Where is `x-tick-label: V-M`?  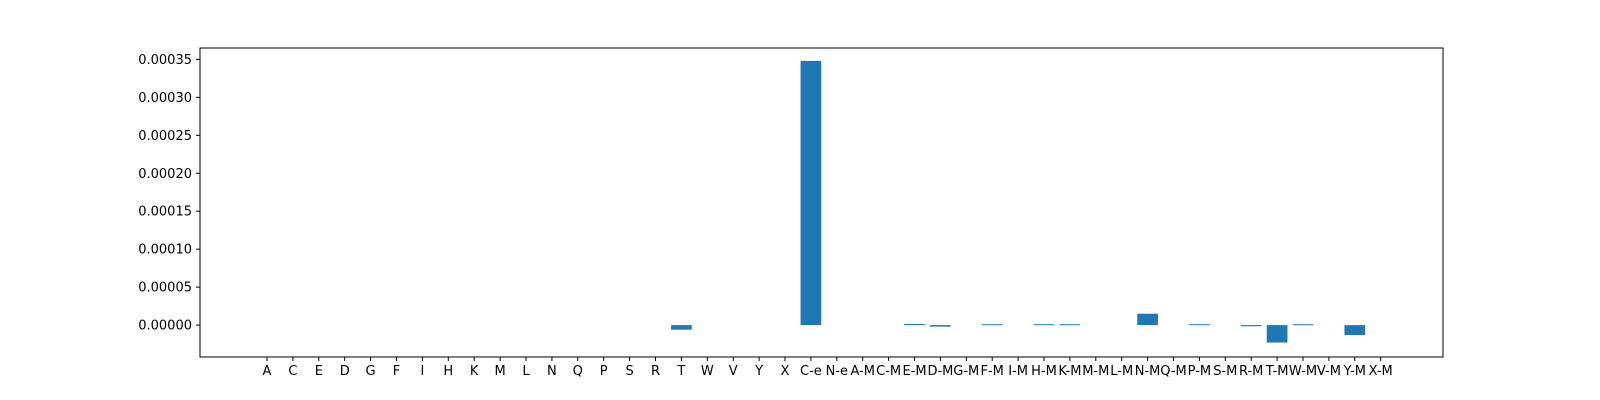 x-tick-label: V-M is located at coordinates (1329, 371).